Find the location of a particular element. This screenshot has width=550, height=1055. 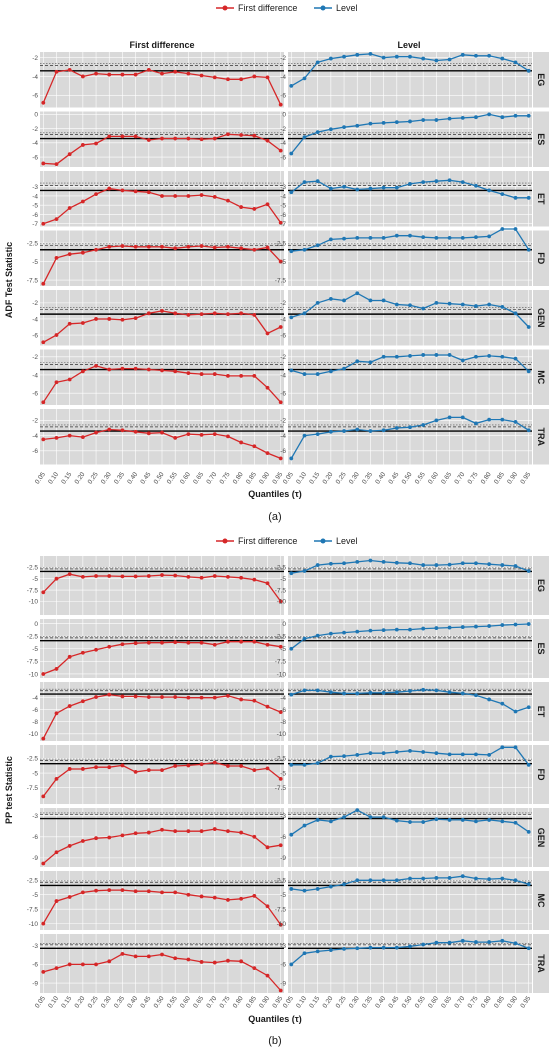

y-tick-label: -2.5 is located at coordinates (33, 881).